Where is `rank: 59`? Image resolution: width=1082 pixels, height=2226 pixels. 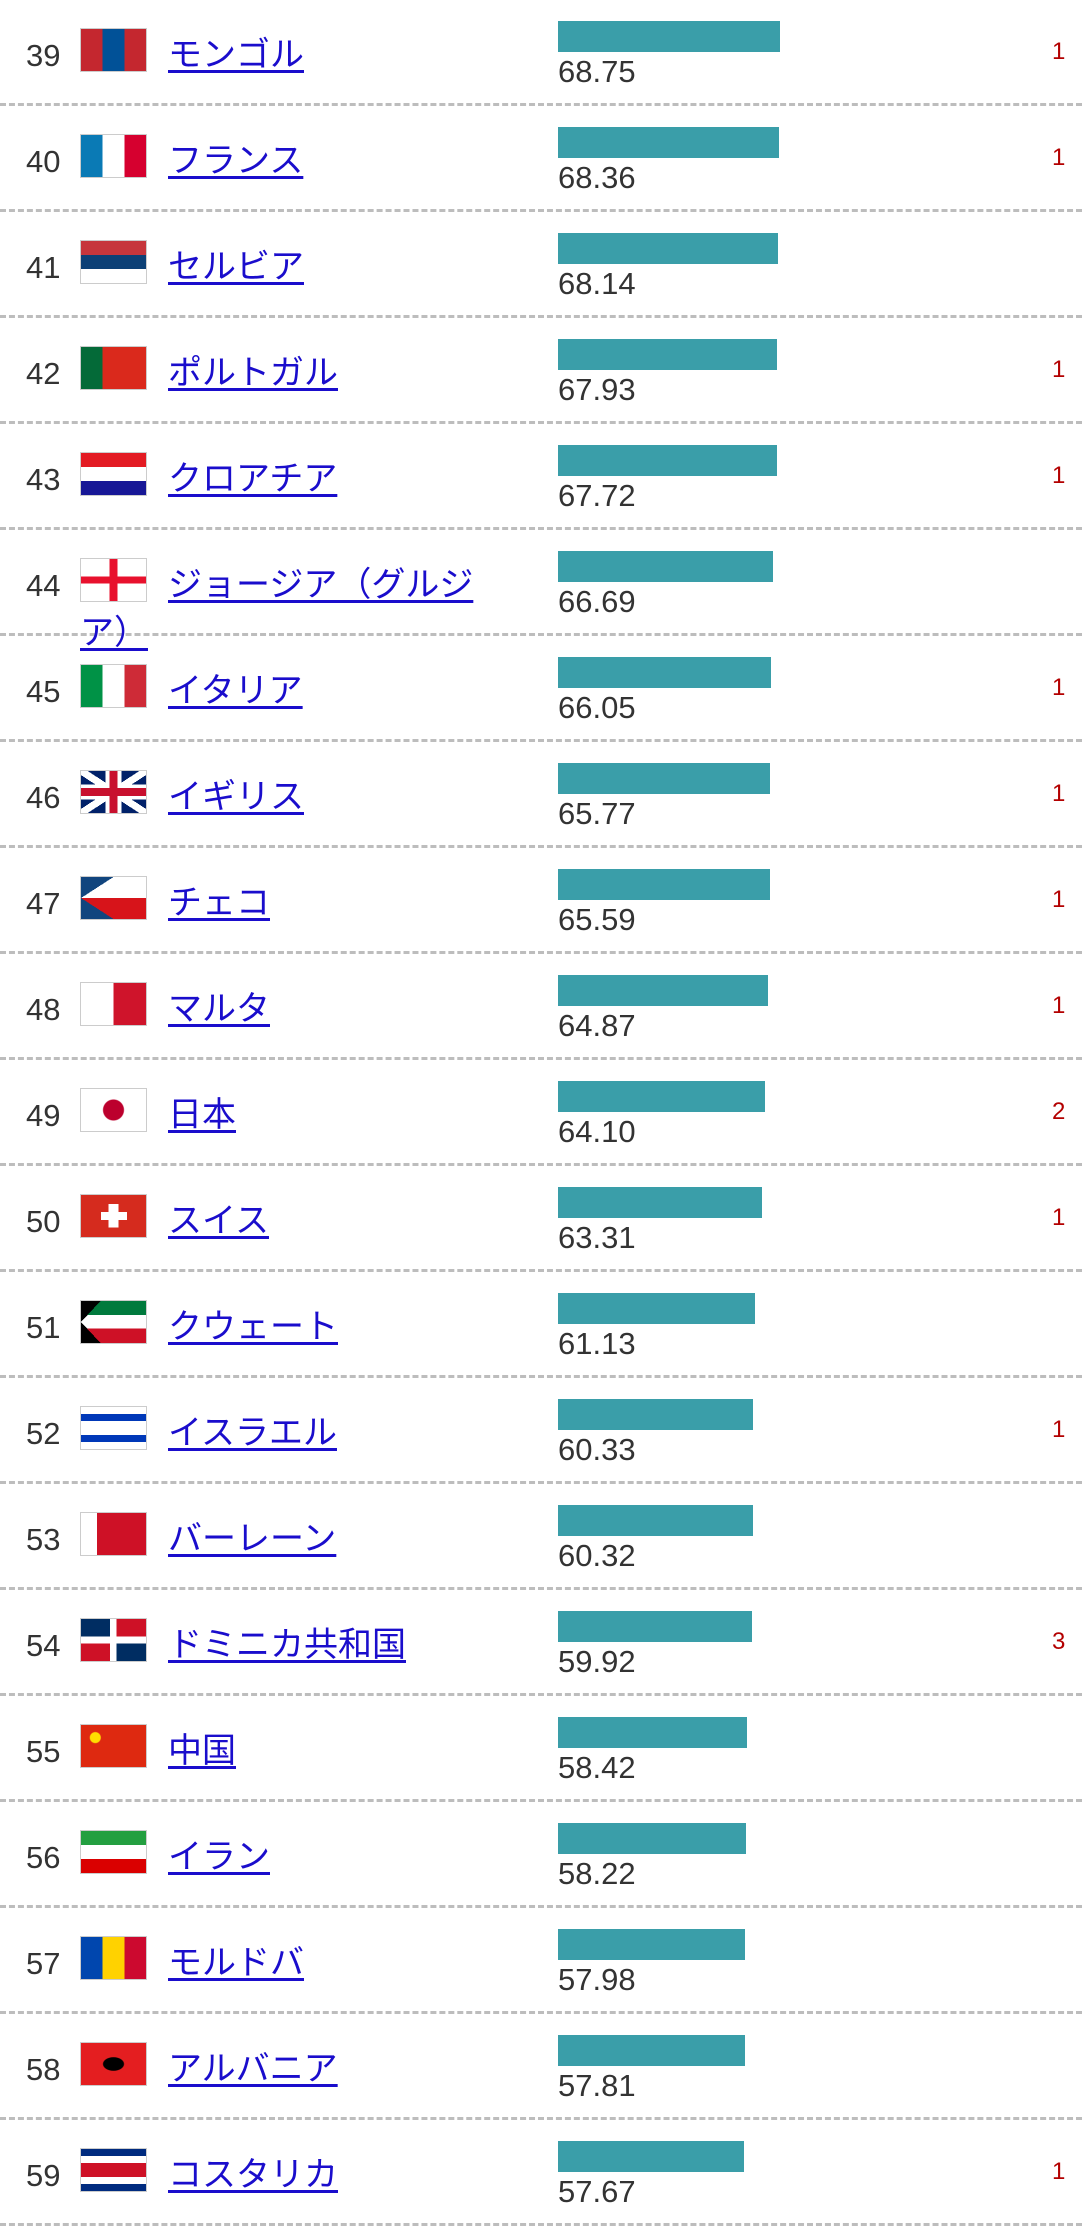 rank: 59 is located at coordinates (43, 2175).